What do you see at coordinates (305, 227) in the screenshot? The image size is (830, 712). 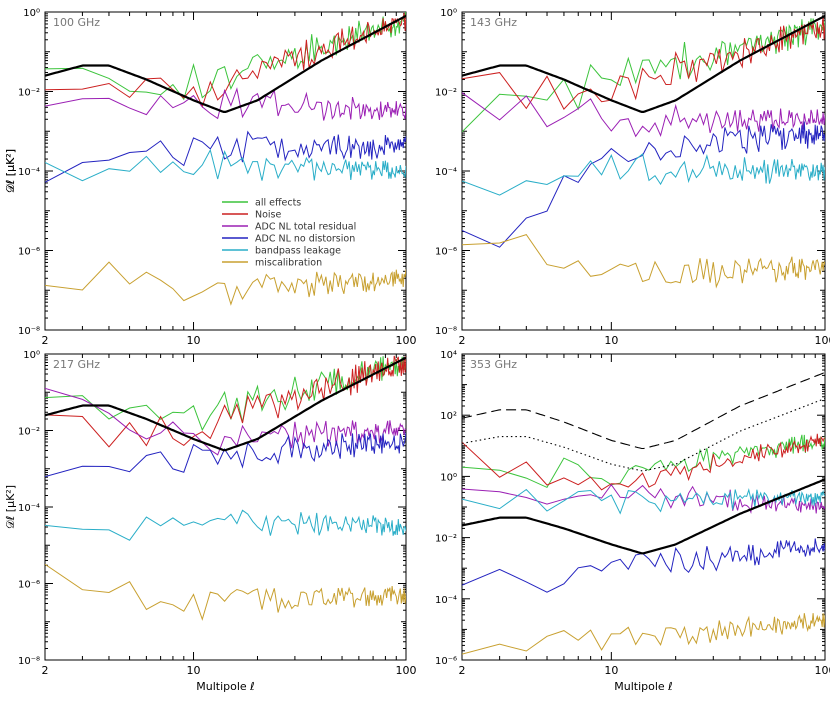 I see `legend-label: ADC NL total residual` at bounding box center [305, 227].